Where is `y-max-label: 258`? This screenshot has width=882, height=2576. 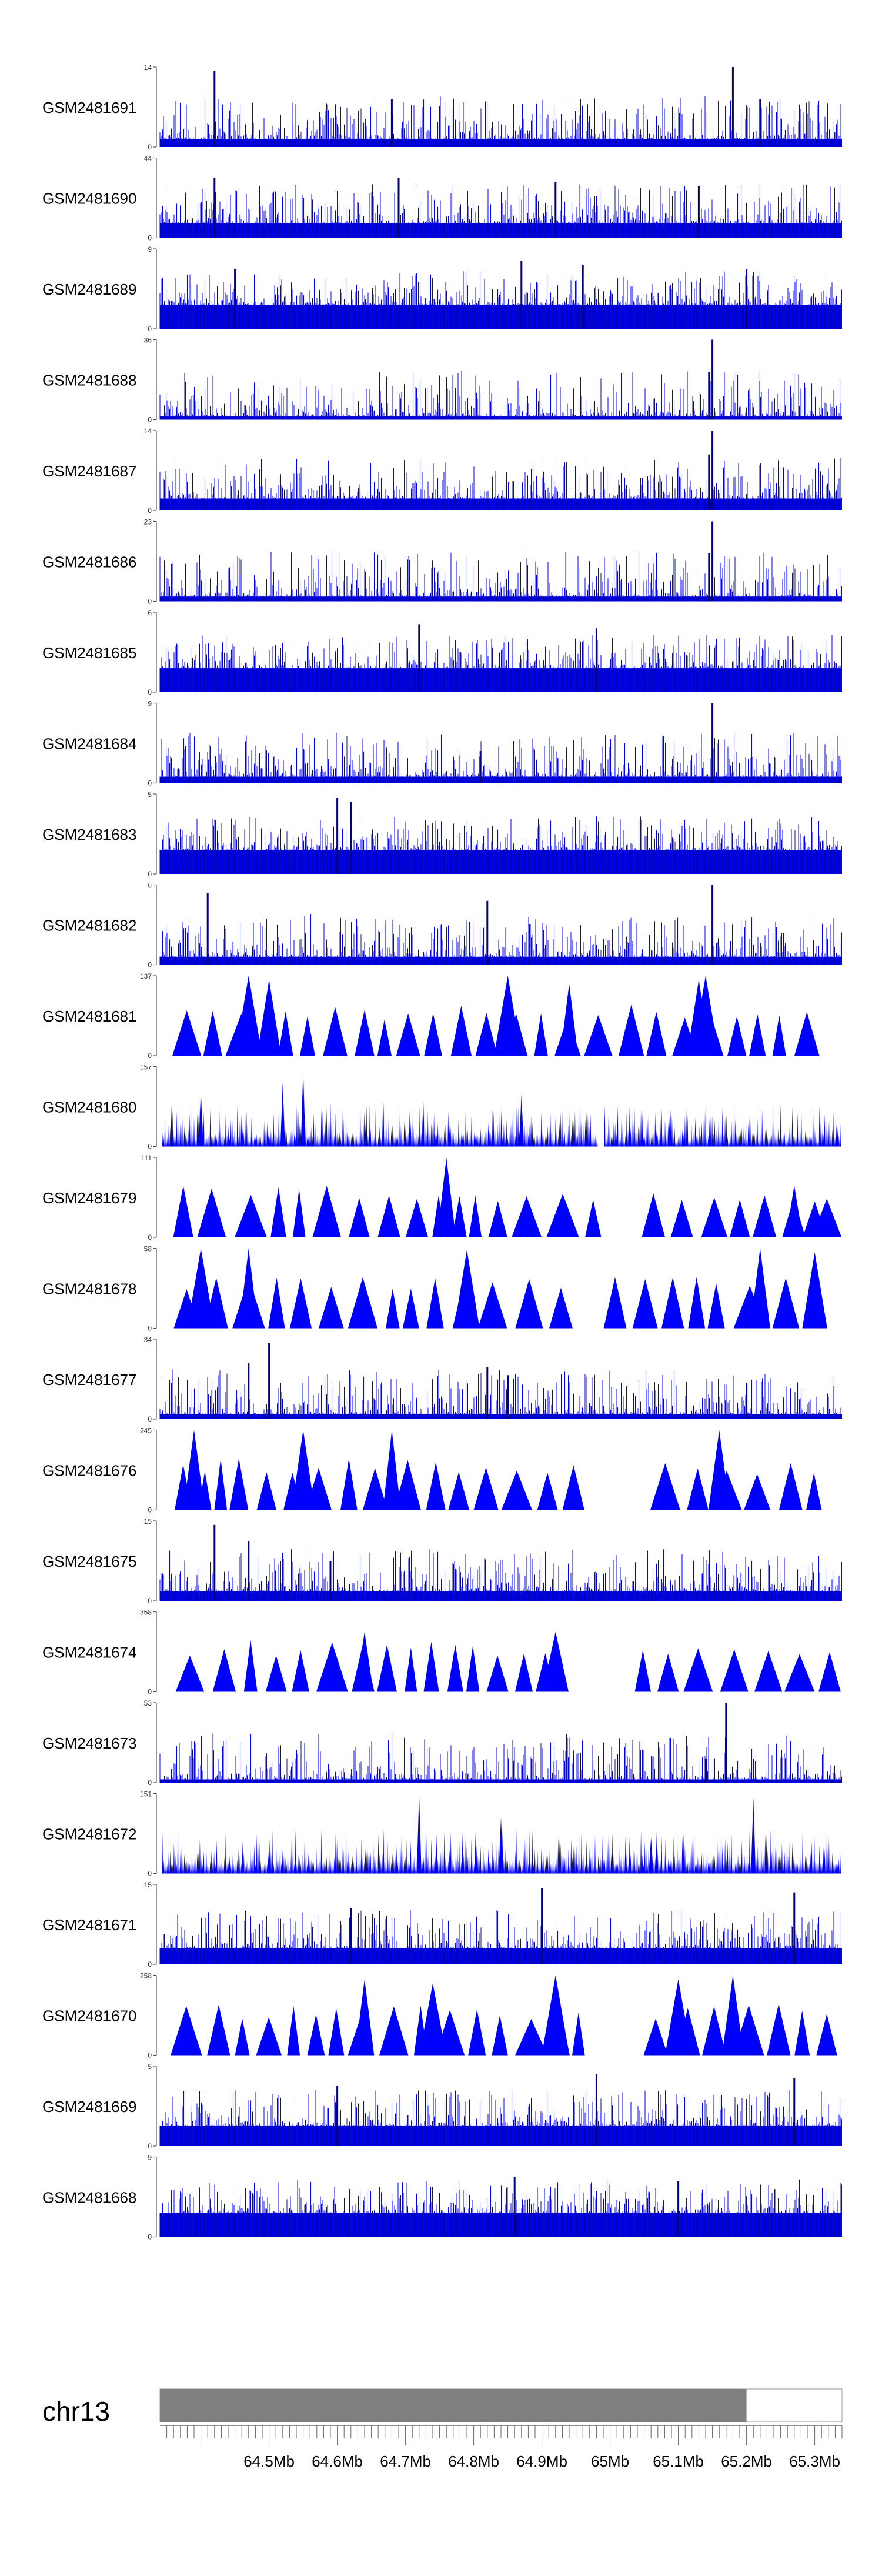
y-max-label: 258 is located at coordinates (146, 1976).